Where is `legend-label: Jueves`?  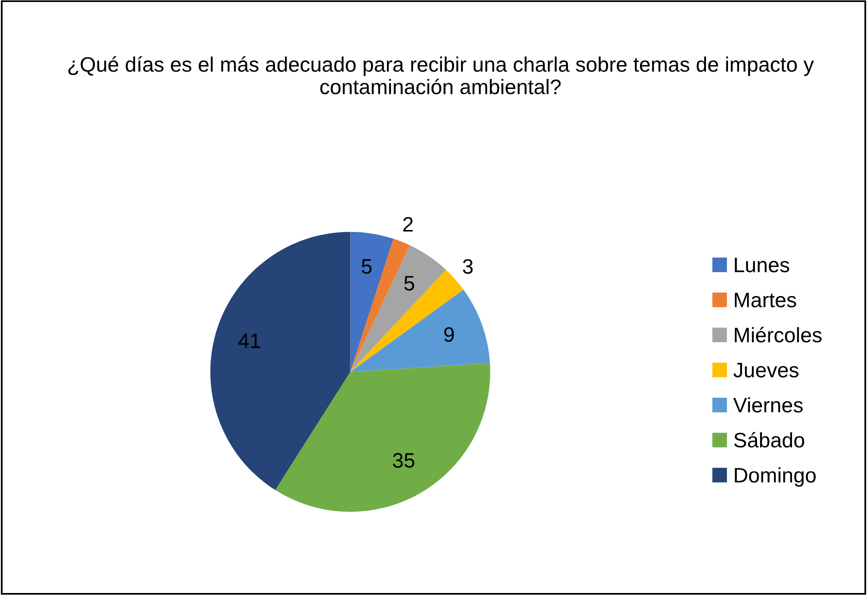 legend-label: Jueves is located at coordinates (766, 370).